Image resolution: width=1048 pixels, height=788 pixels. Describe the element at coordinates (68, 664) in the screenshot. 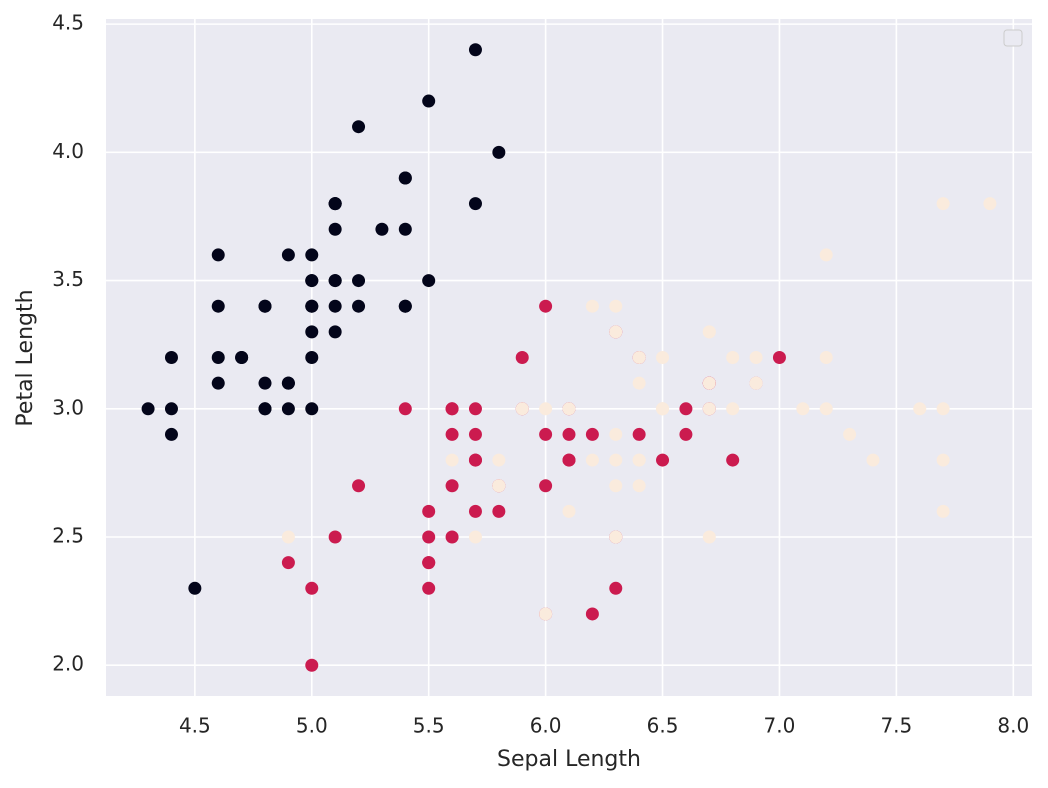

I see `y-tick-label: 2.0` at that location.